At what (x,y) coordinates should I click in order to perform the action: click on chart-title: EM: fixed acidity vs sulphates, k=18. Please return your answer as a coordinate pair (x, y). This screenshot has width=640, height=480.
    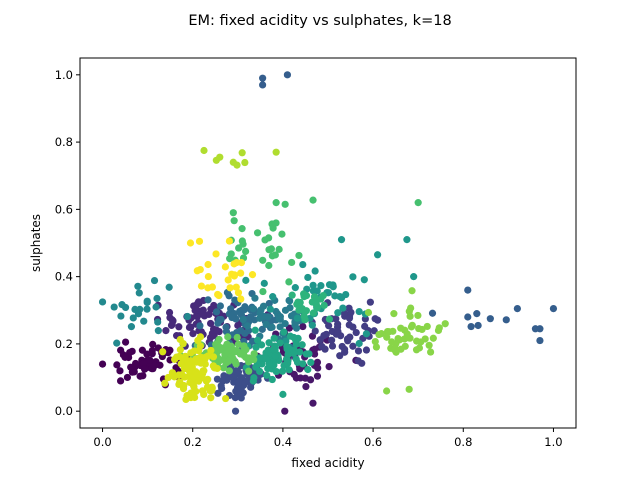
    Looking at the image, I should click on (319, 21).